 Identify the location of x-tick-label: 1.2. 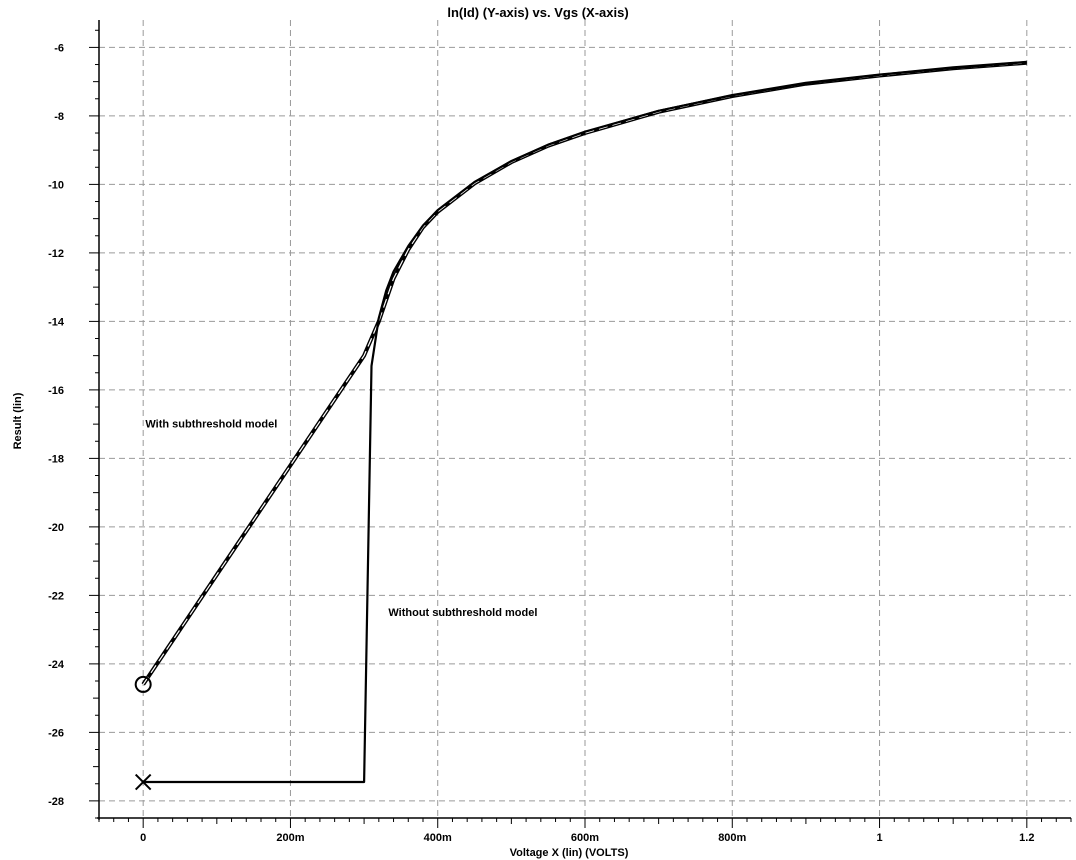
(1026, 838).